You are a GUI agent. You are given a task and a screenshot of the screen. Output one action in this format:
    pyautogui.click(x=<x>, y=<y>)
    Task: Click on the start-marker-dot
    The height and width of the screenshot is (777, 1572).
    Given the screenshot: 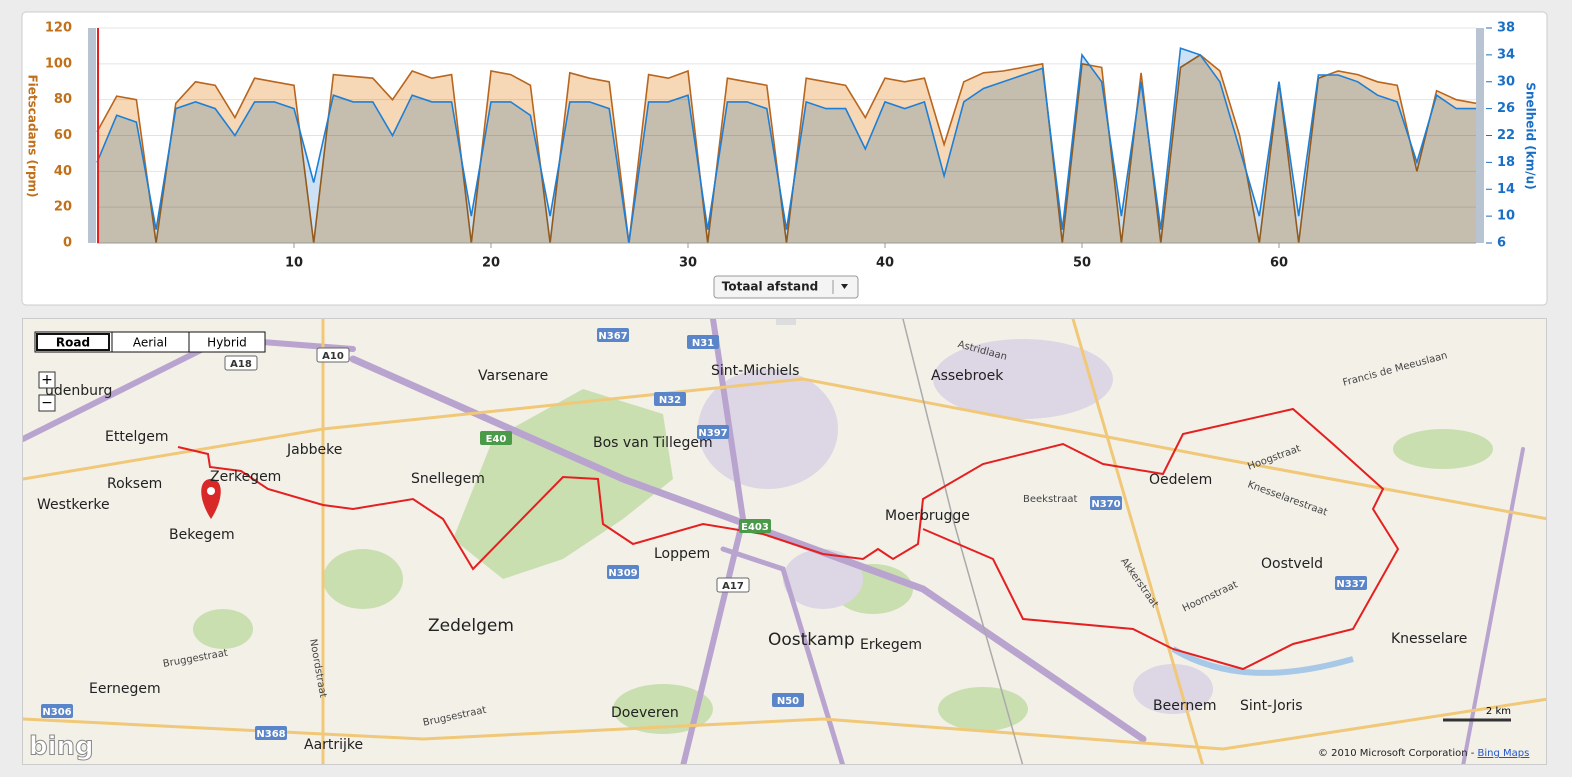 What is the action you would take?
    pyautogui.click(x=211, y=491)
    